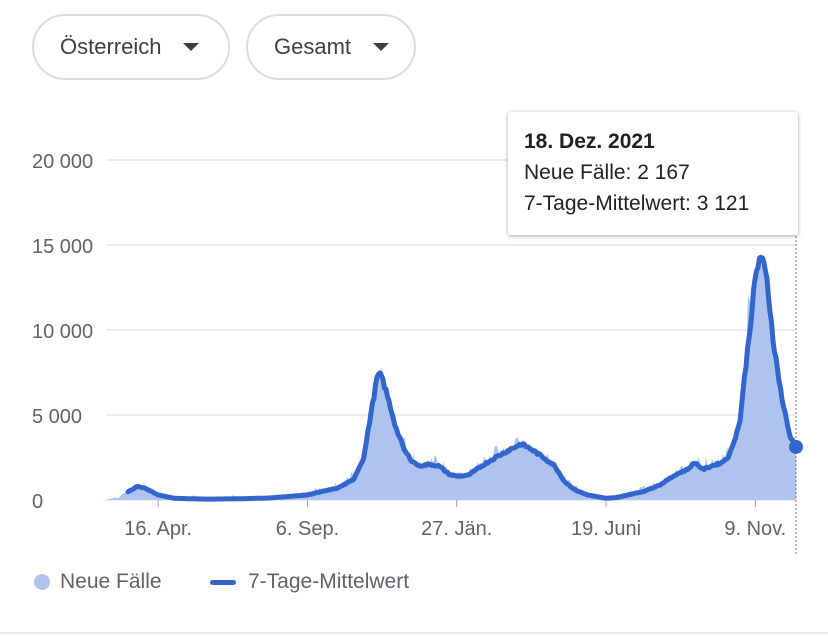  Describe the element at coordinates (637, 203) in the screenshot. I see `tooltip-average: 7-Tage-Mittelwert: 3 121` at that location.